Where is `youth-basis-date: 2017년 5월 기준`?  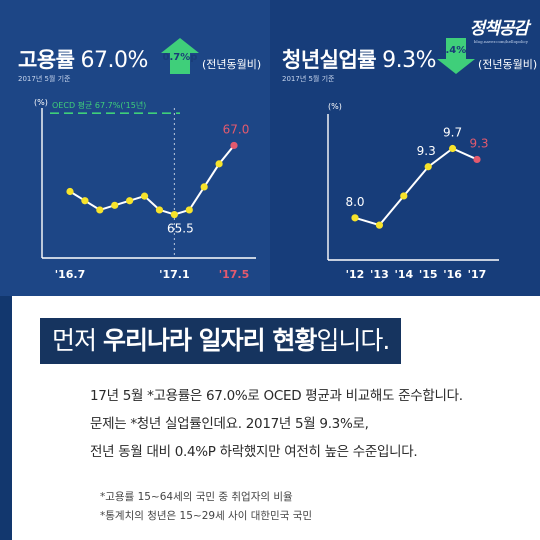
youth-basis-date: 2017년 5월 기준 is located at coordinates (308, 79).